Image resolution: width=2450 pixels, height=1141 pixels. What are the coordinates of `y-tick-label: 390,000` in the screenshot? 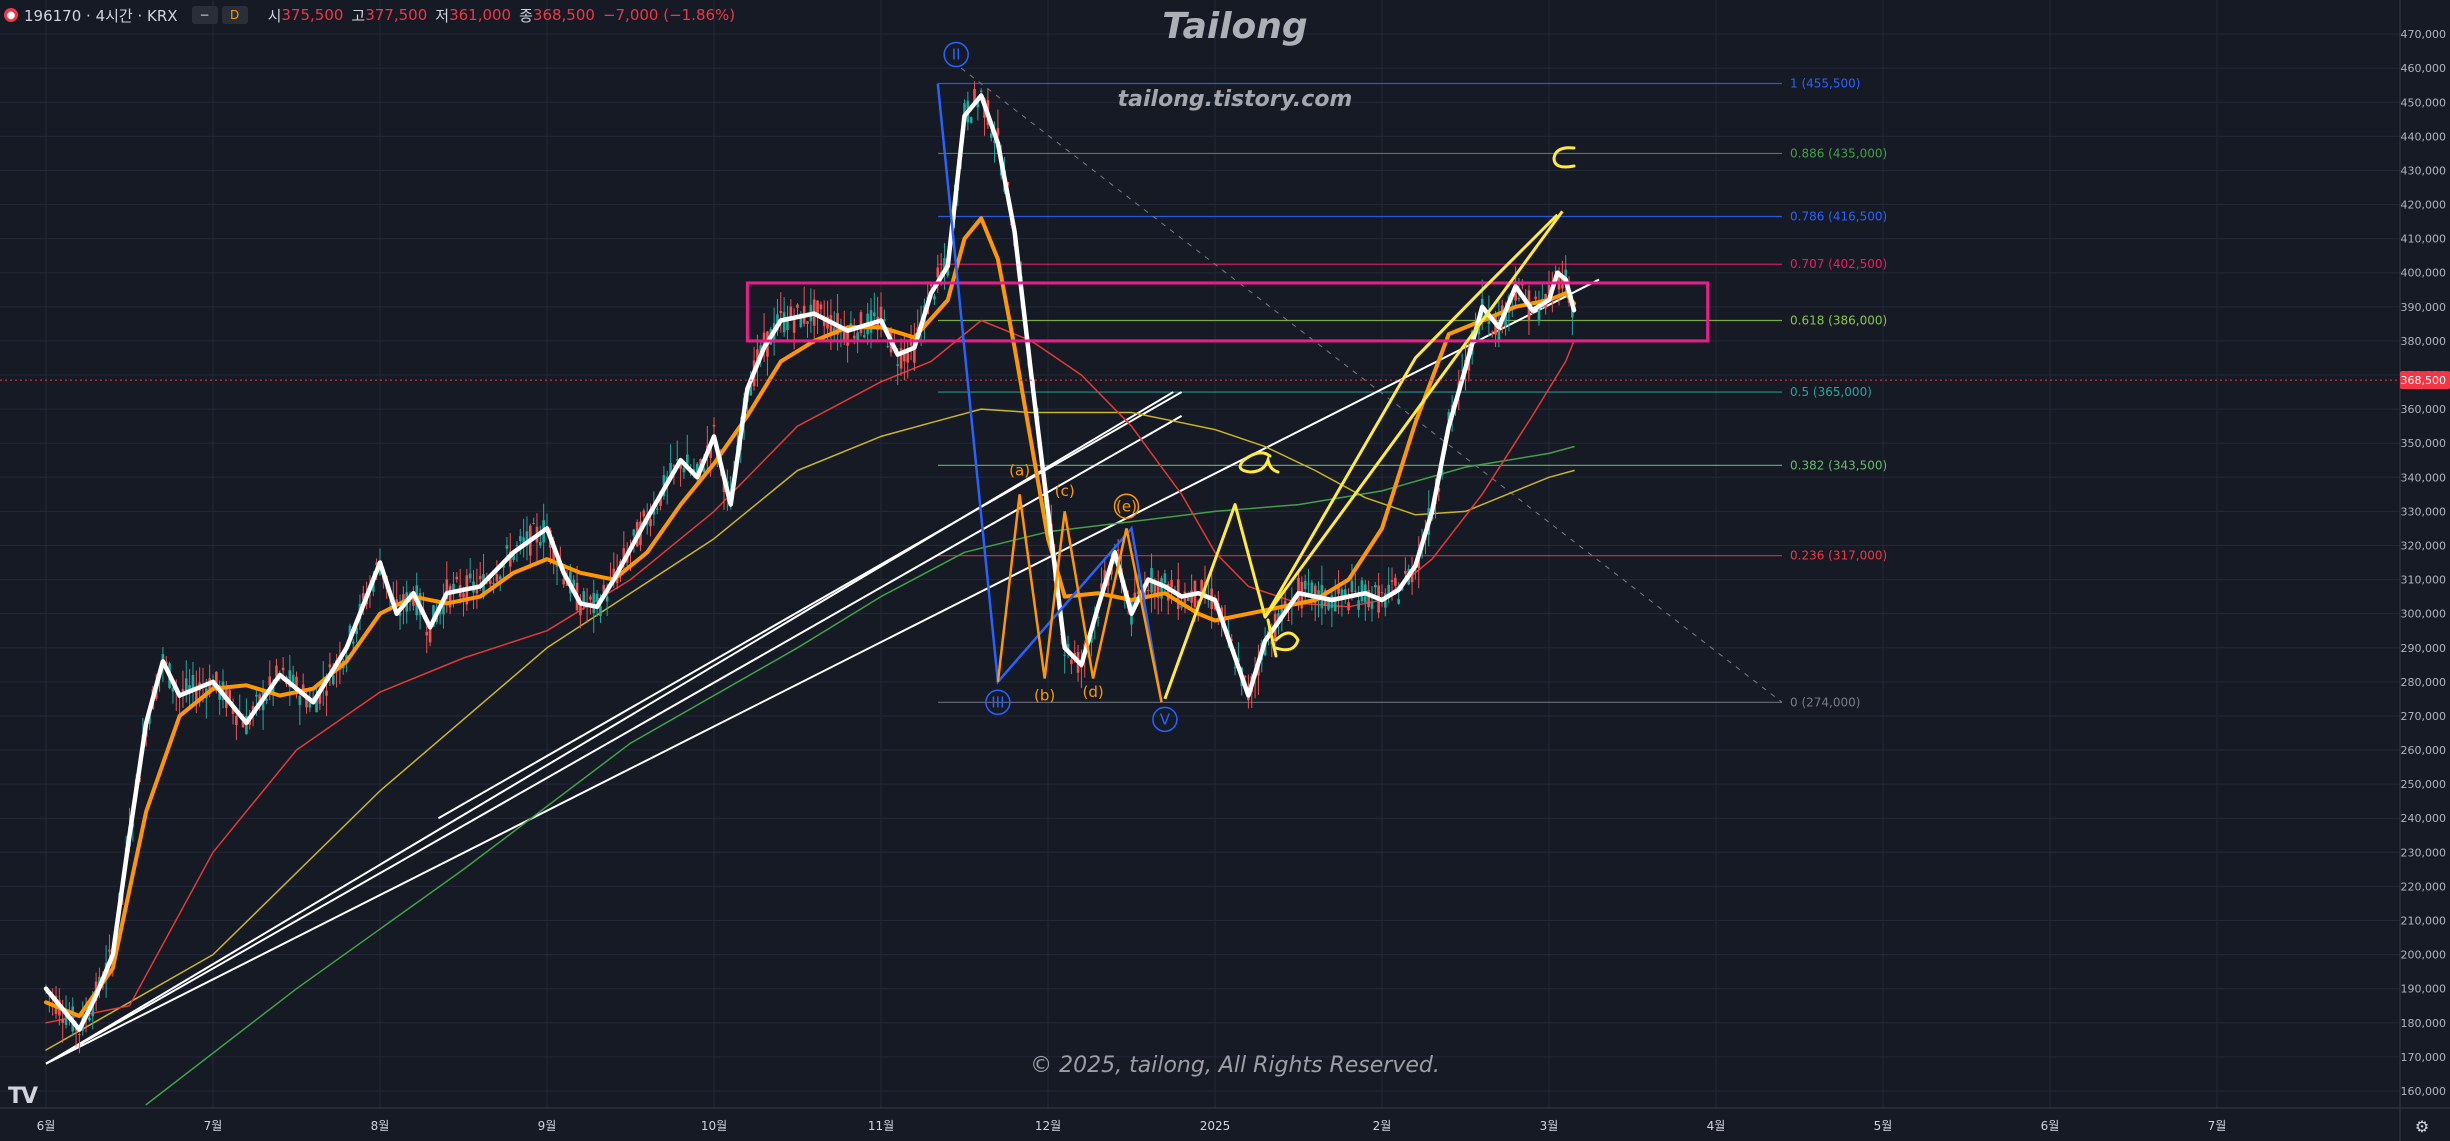 It's located at (2424, 307).